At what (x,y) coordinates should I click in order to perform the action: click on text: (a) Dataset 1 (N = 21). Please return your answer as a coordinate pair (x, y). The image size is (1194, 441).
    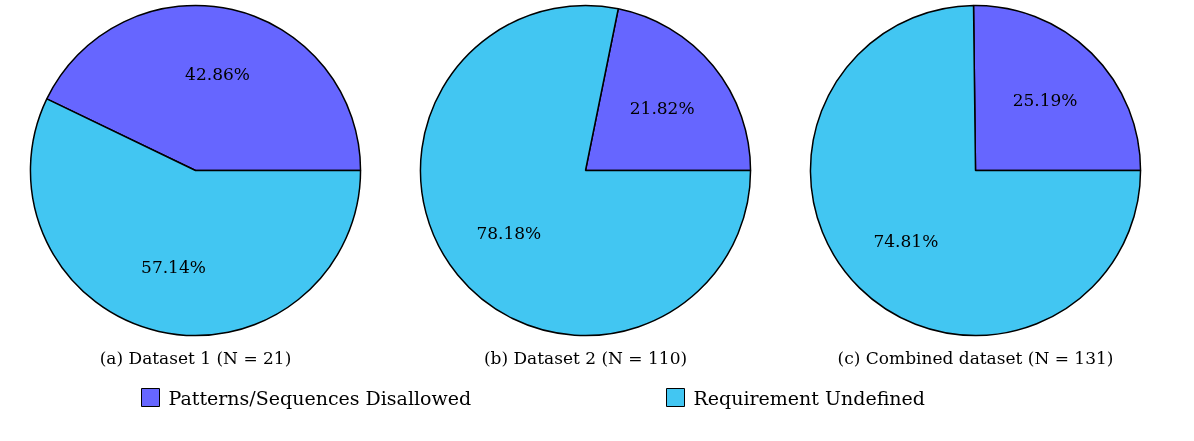
    Looking at the image, I should click on (195, 357).